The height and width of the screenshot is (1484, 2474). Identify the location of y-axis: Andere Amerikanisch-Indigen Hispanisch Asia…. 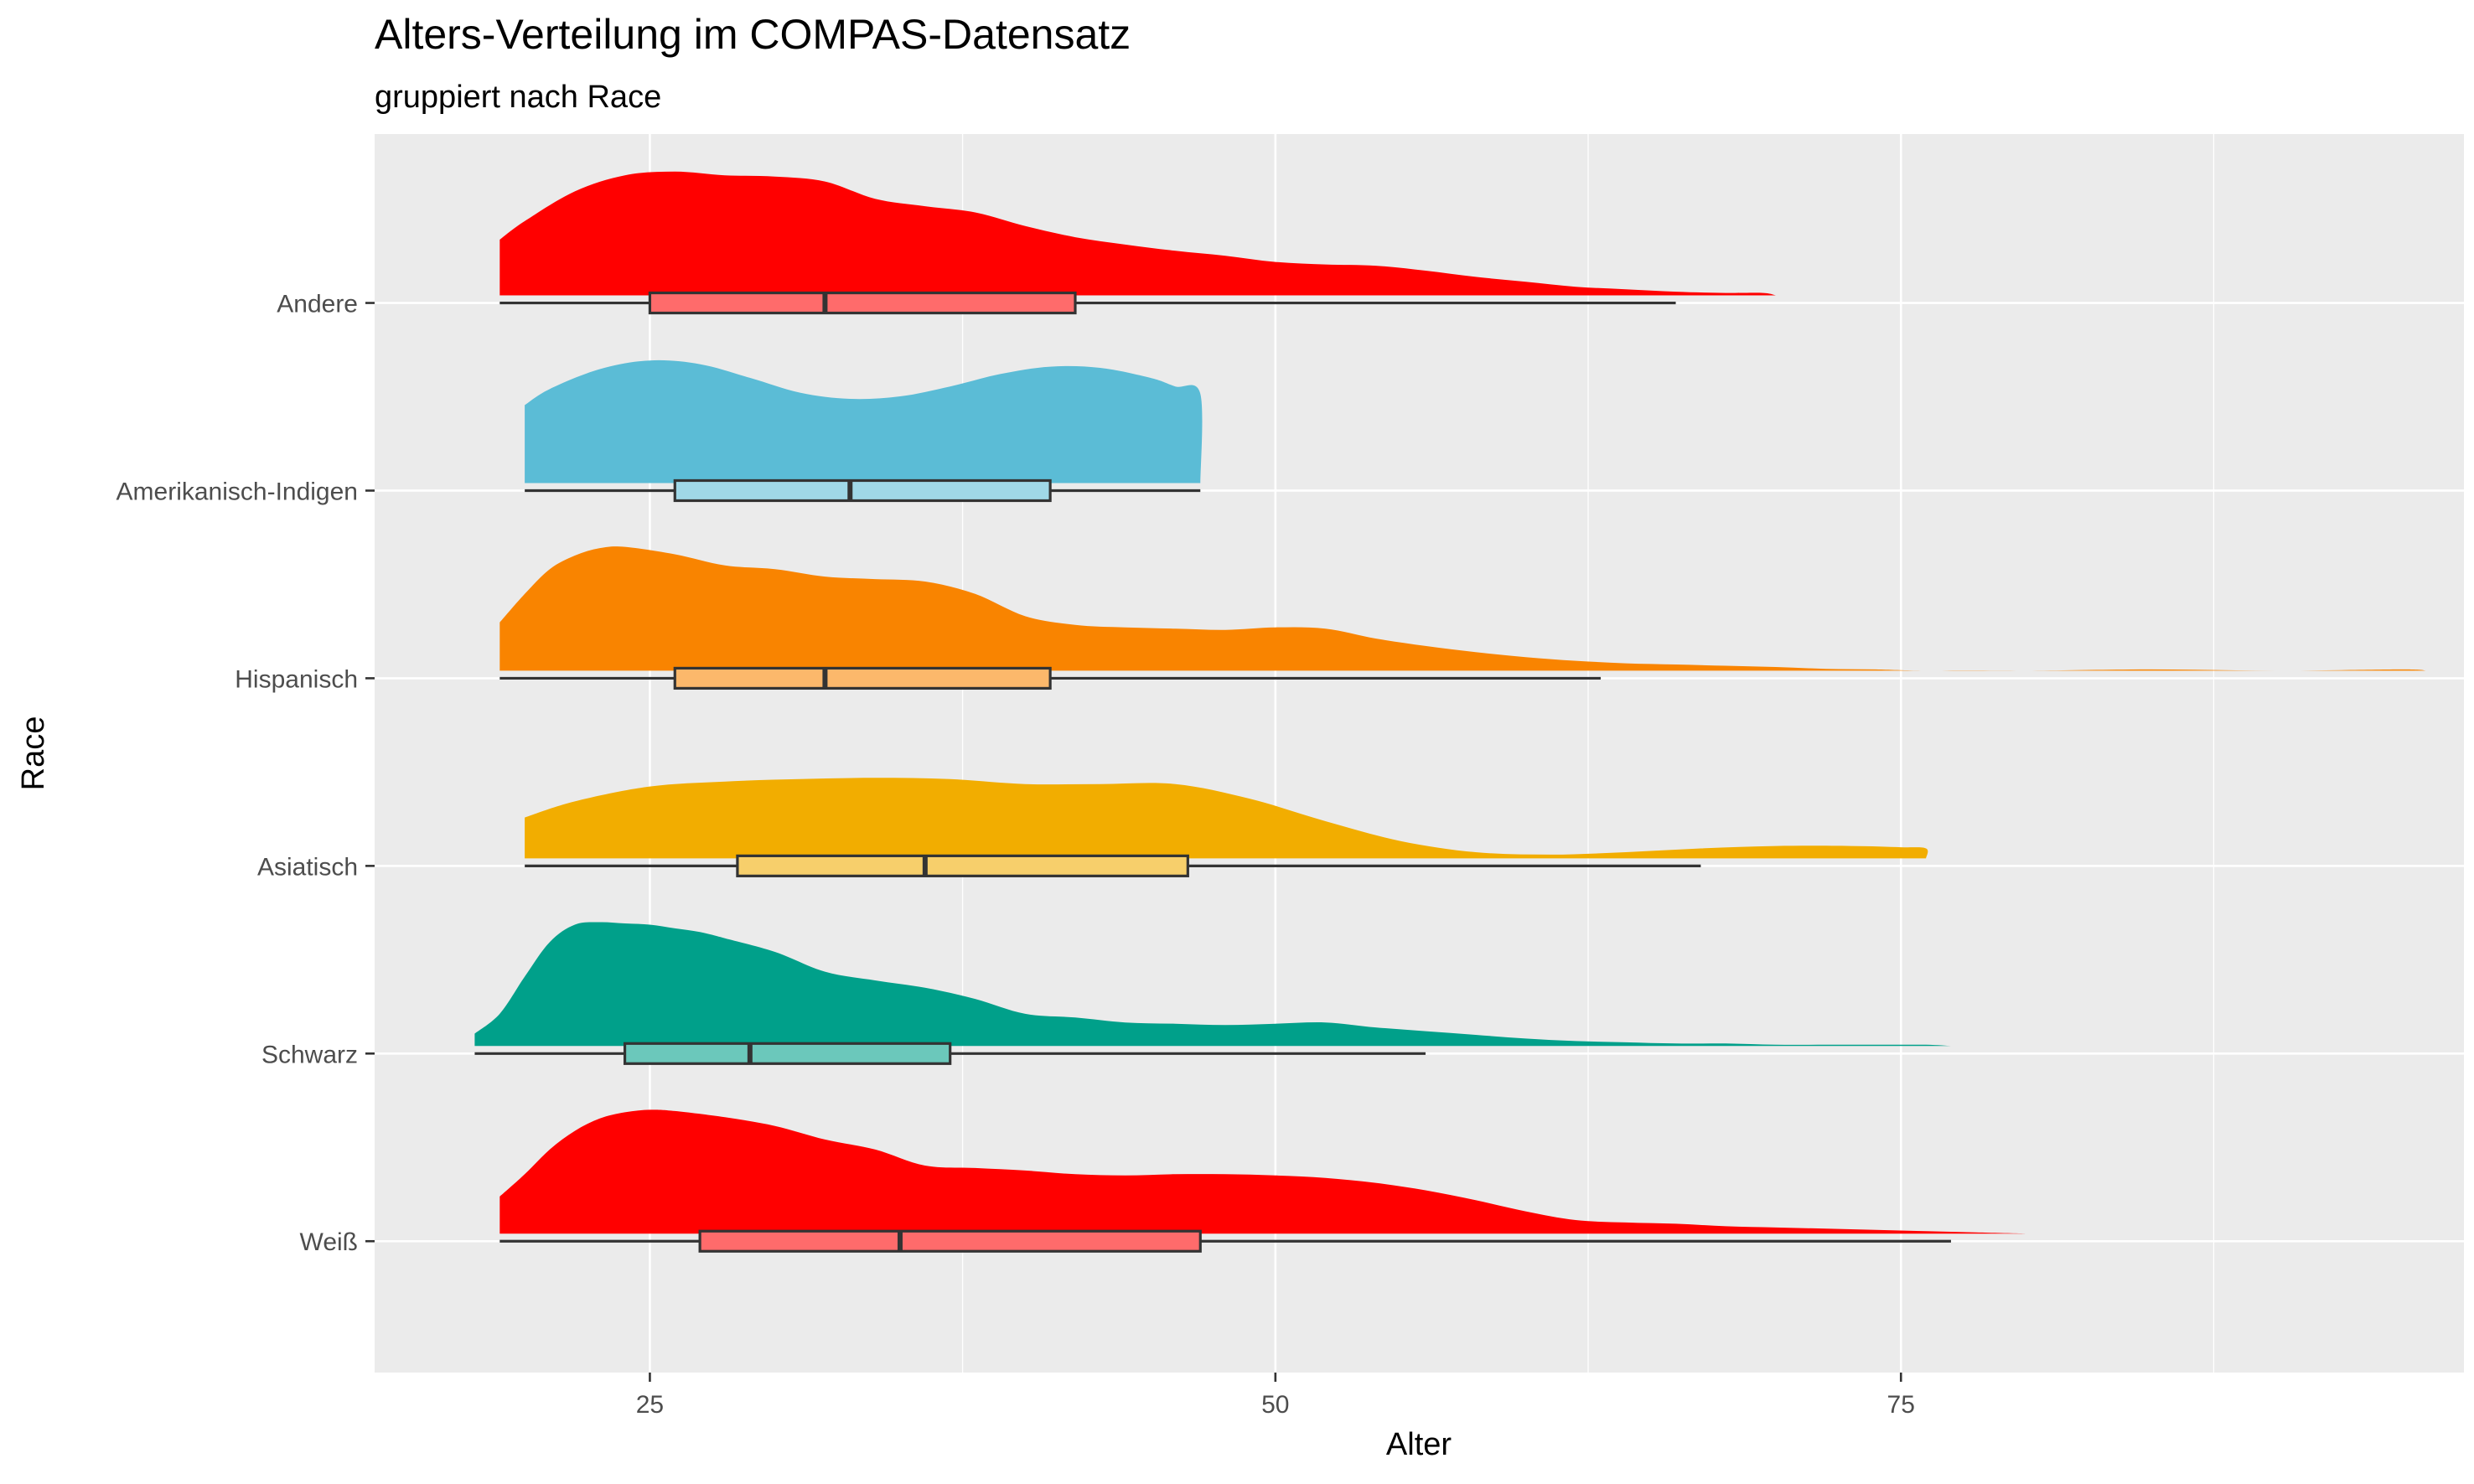
(245, 774).